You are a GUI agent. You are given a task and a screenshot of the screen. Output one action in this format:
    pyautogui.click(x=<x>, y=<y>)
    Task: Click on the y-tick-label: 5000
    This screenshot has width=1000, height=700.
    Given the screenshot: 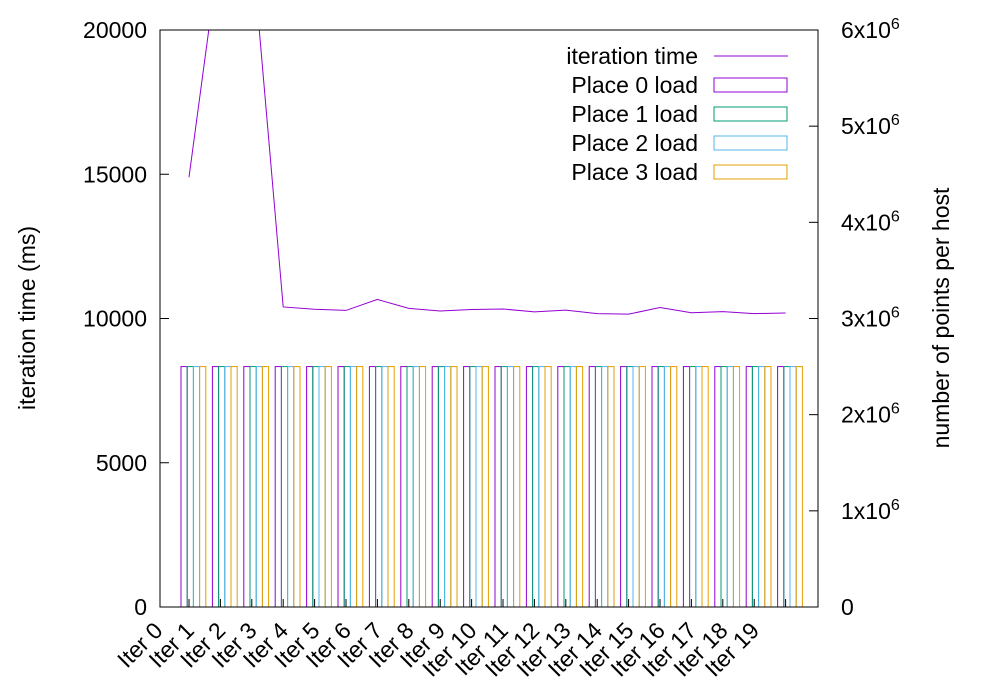 What is the action you would take?
    pyautogui.click(x=121, y=463)
    